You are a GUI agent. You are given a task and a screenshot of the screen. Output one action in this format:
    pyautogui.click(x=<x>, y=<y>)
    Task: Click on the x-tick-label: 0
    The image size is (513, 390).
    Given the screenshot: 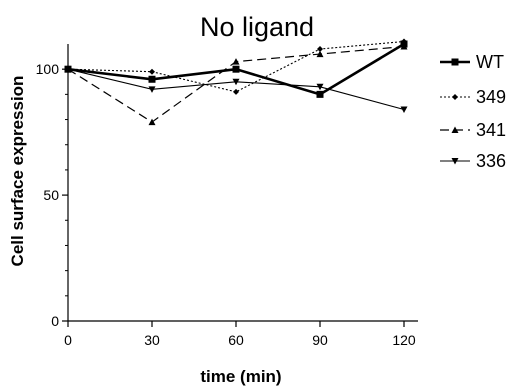 What is the action you would take?
    pyautogui.click(x=68, y=340)
    